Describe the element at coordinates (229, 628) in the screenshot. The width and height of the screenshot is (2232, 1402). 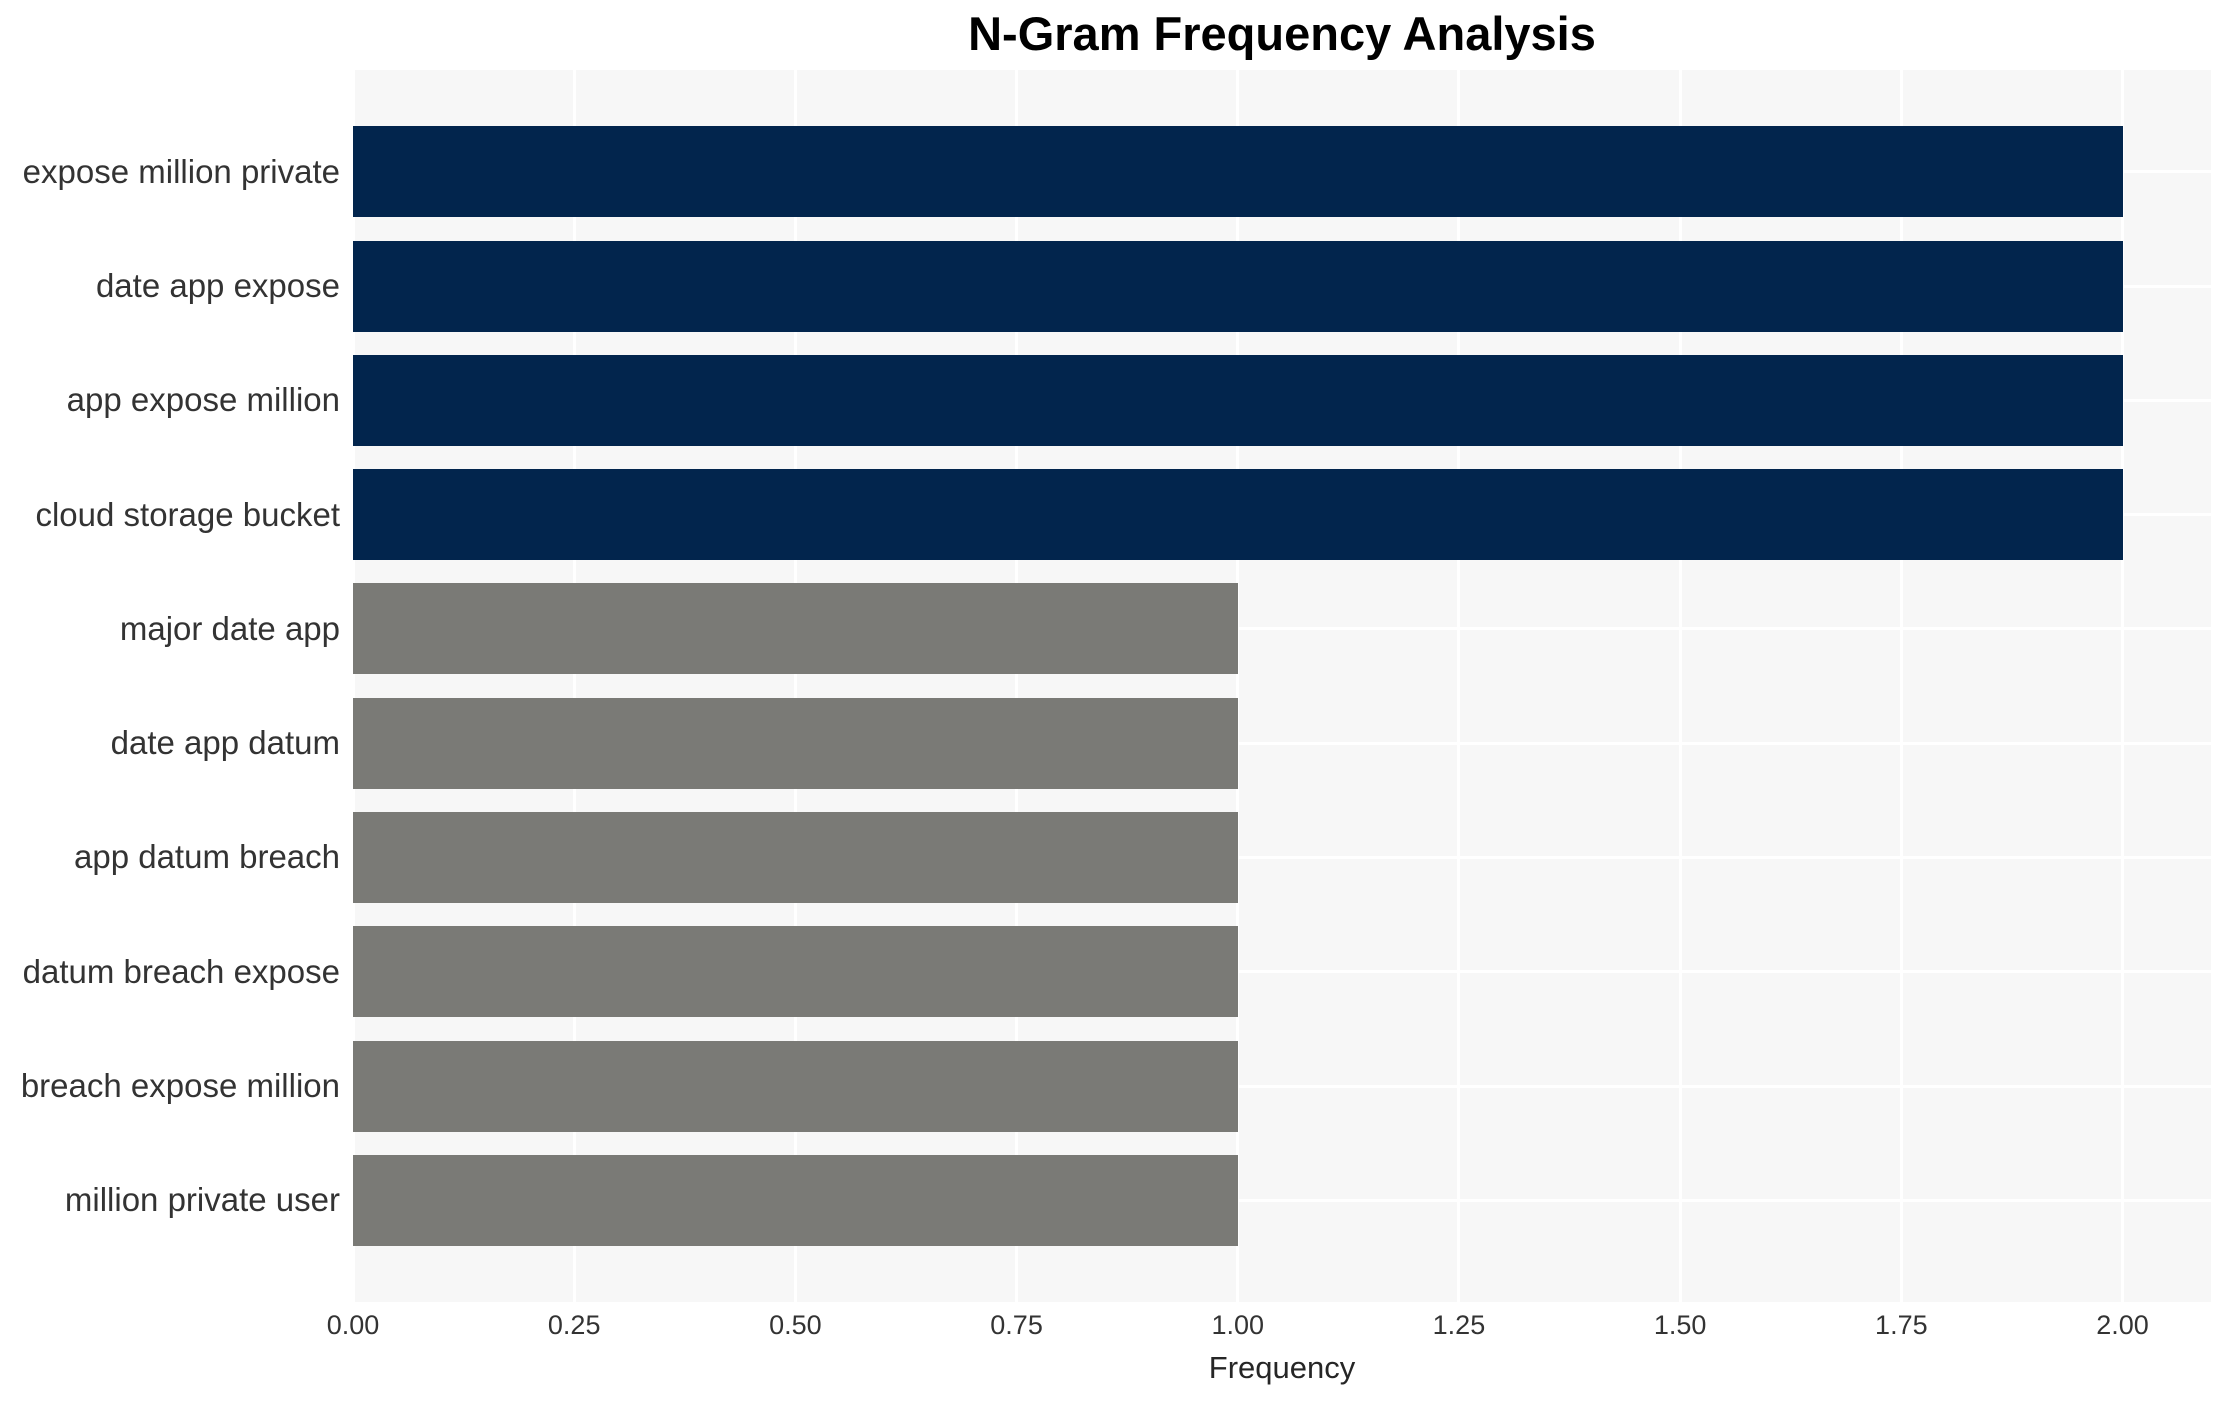
I see `y-tick-label: major date app` at that location.